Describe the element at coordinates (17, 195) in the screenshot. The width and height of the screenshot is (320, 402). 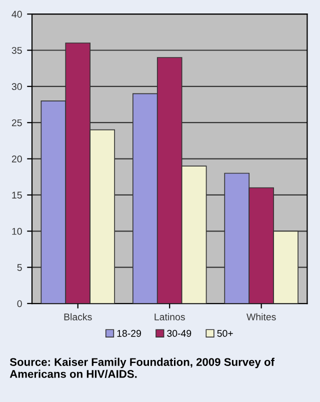
I see `y-tick-label: 15` at that location.